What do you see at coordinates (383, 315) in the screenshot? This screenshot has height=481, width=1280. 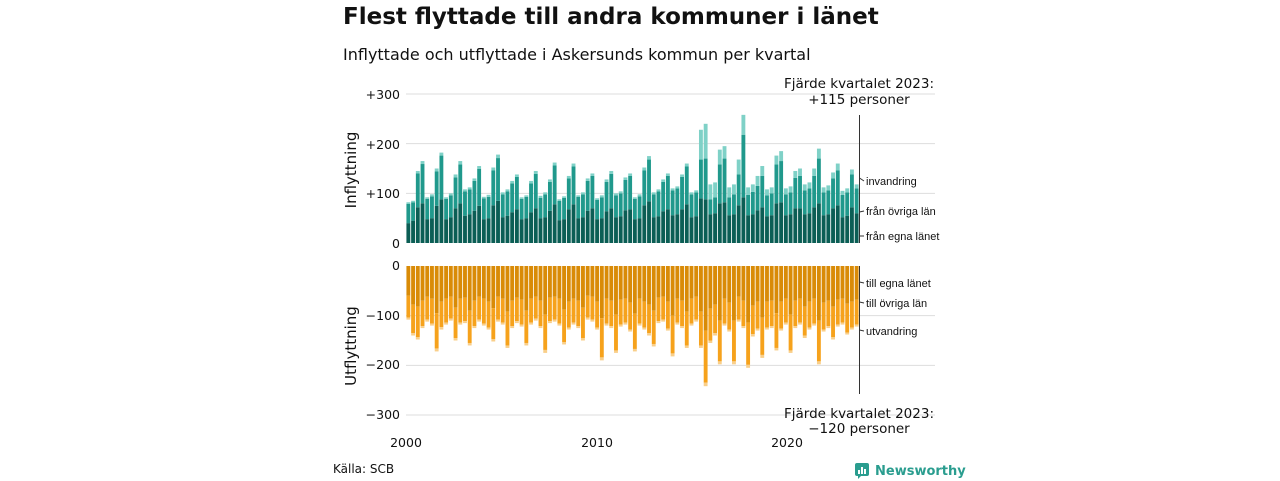 I see `y-tick-bottom-100: −100` at bounding box center [383, 315].